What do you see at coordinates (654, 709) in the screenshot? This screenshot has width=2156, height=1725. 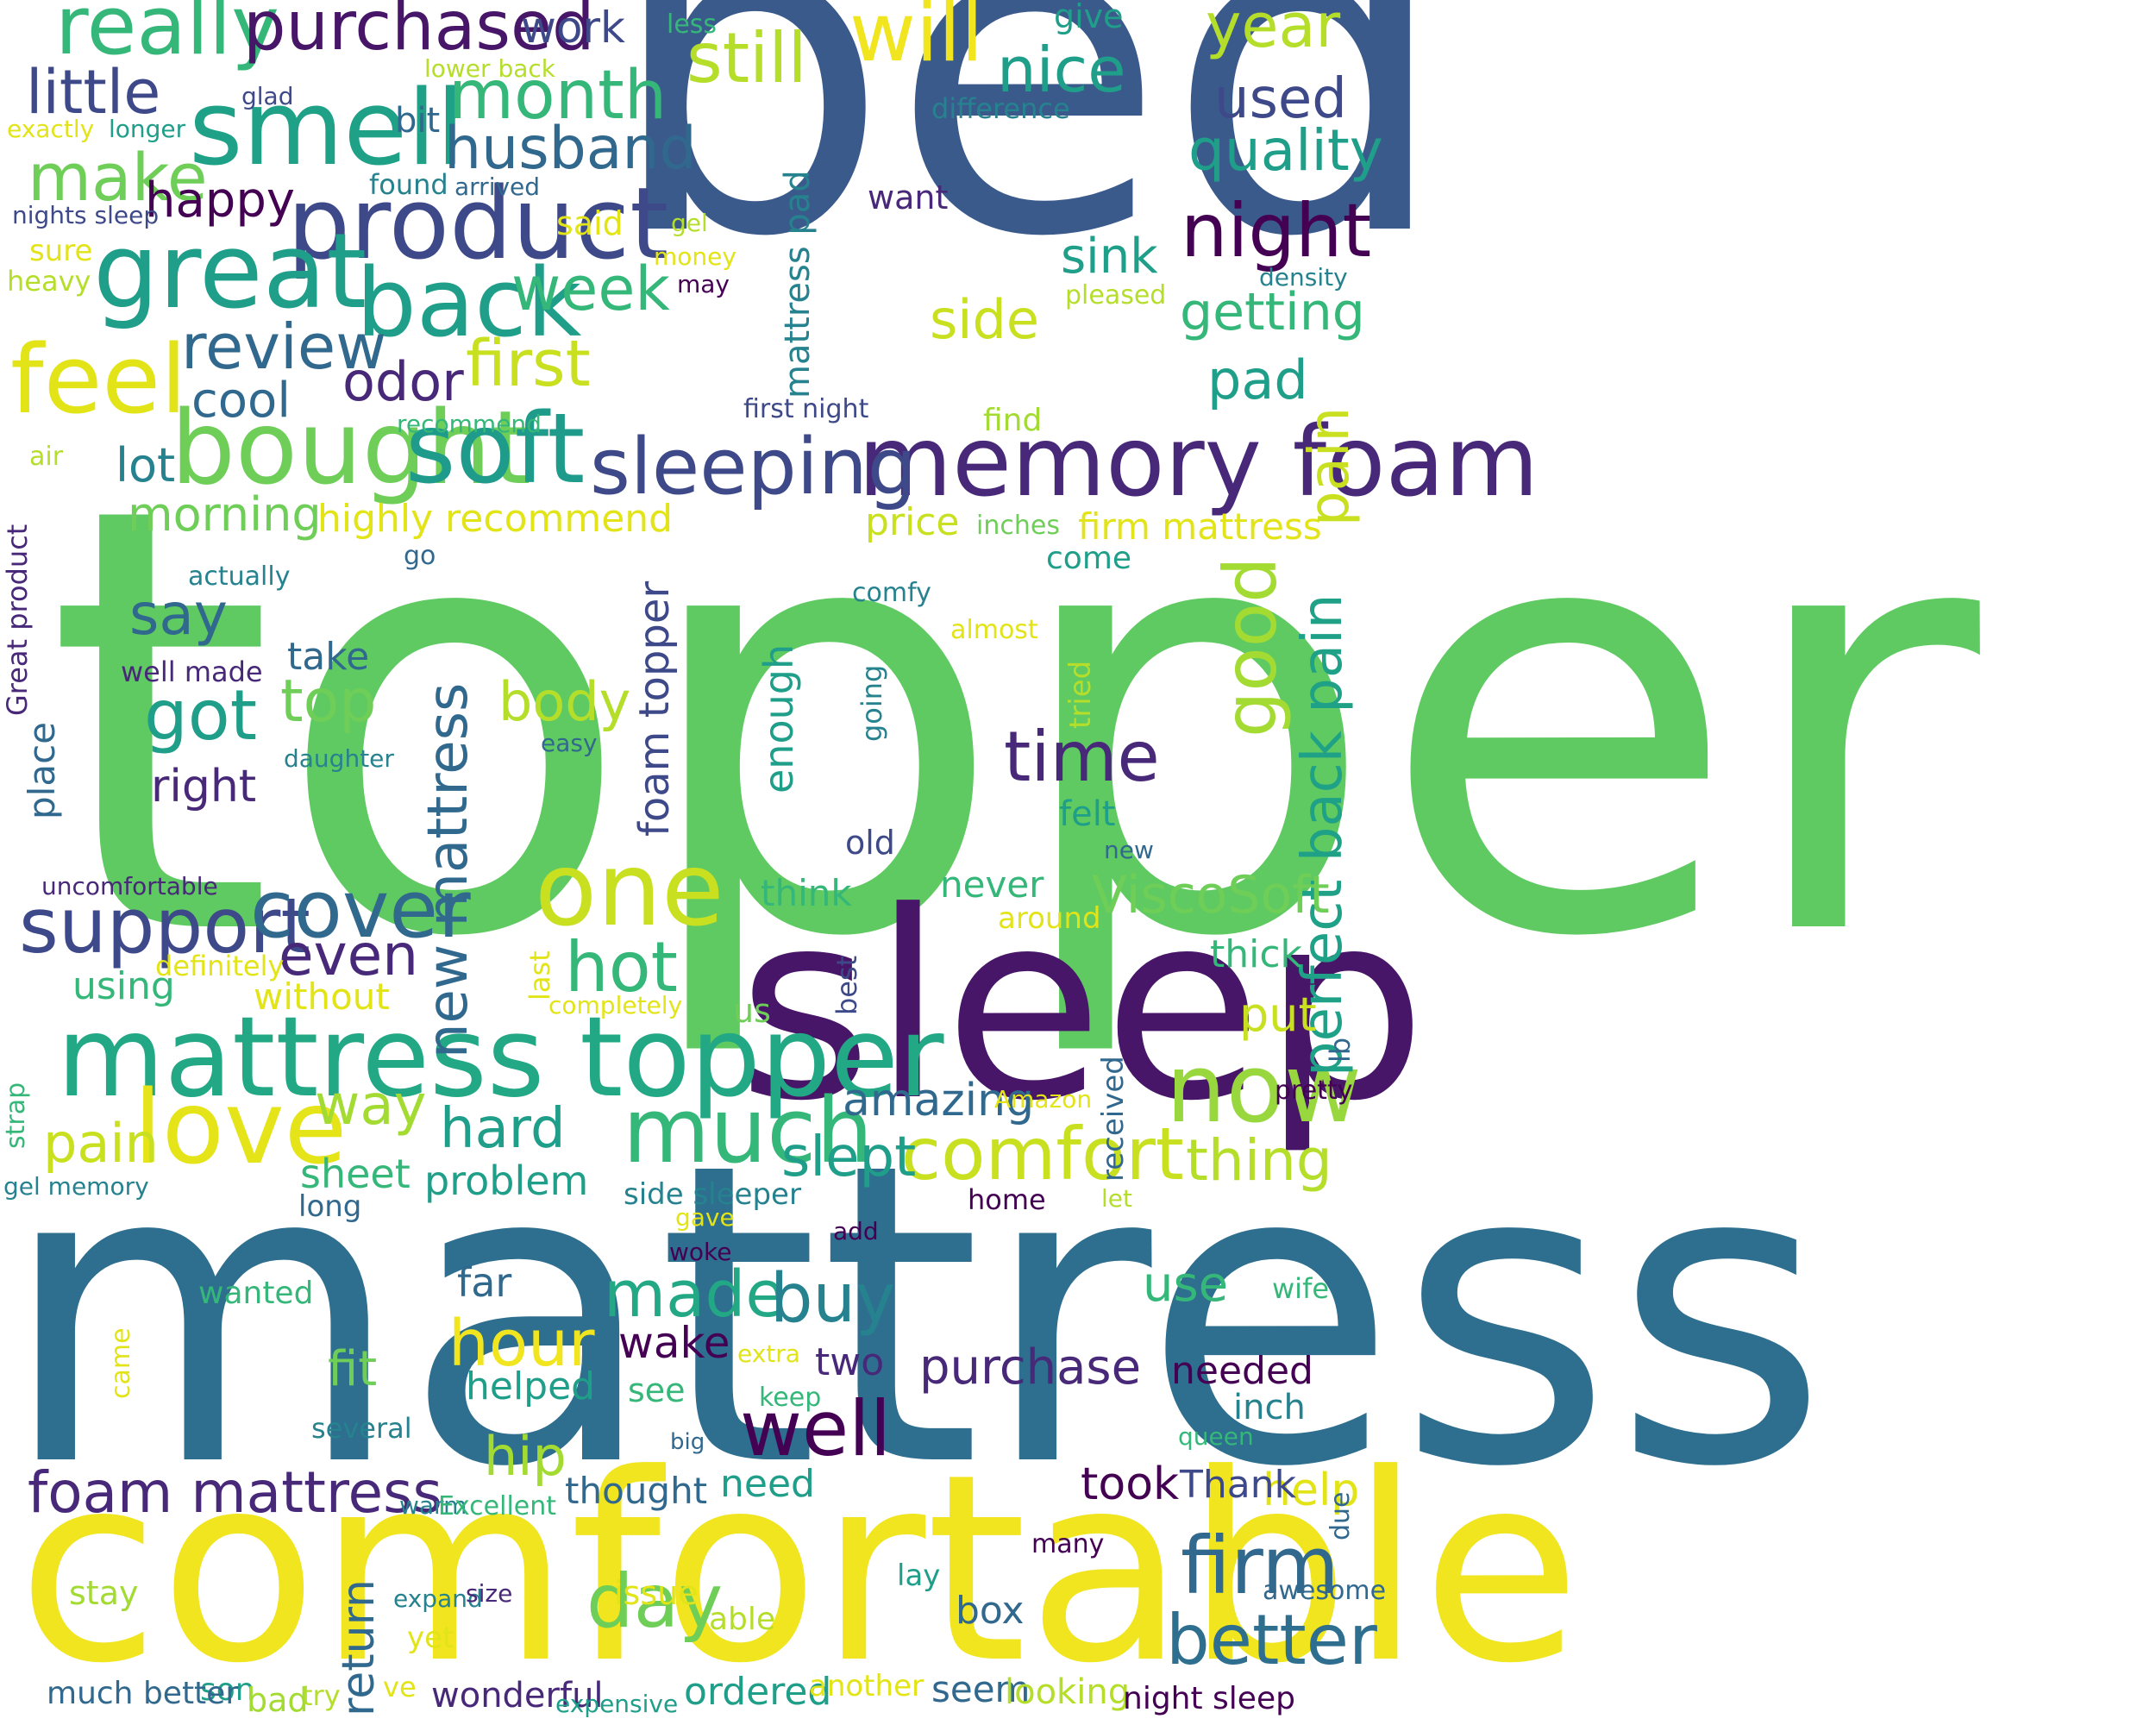 I see `word-foam-topper: foam topper` at bounding box center [654, 709].